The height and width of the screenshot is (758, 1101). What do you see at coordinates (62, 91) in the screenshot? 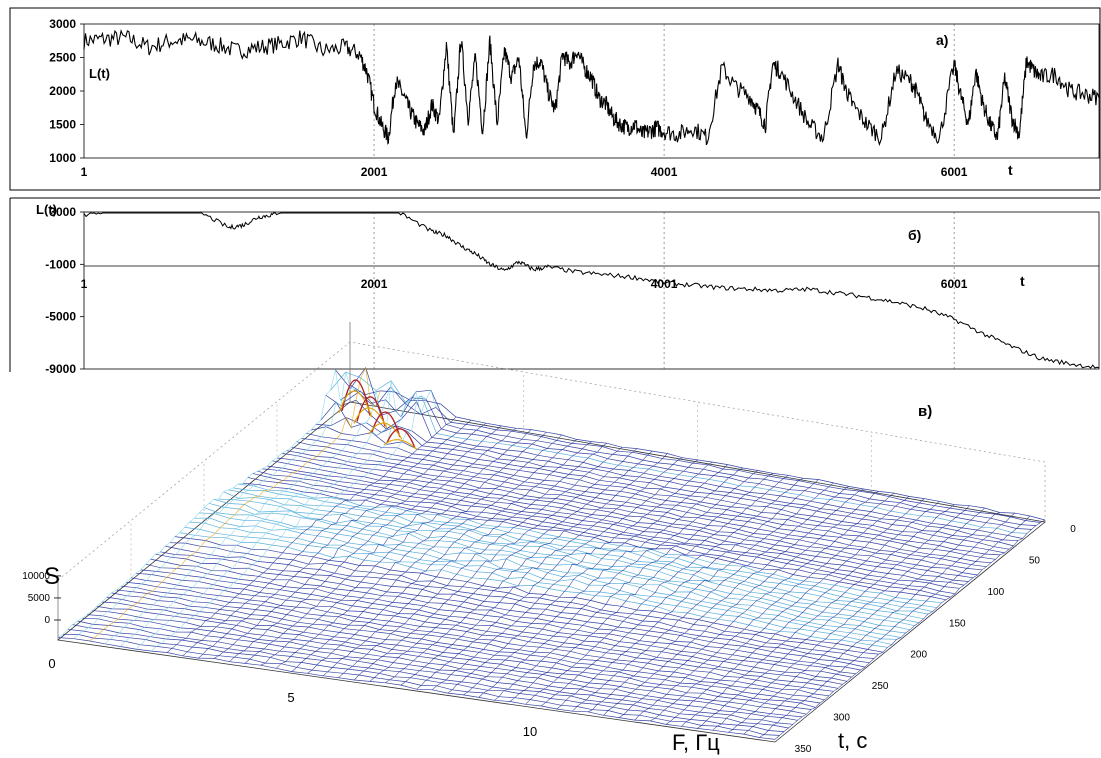
I see `y-tick-label: 2000` at bounding box center [62, 91].